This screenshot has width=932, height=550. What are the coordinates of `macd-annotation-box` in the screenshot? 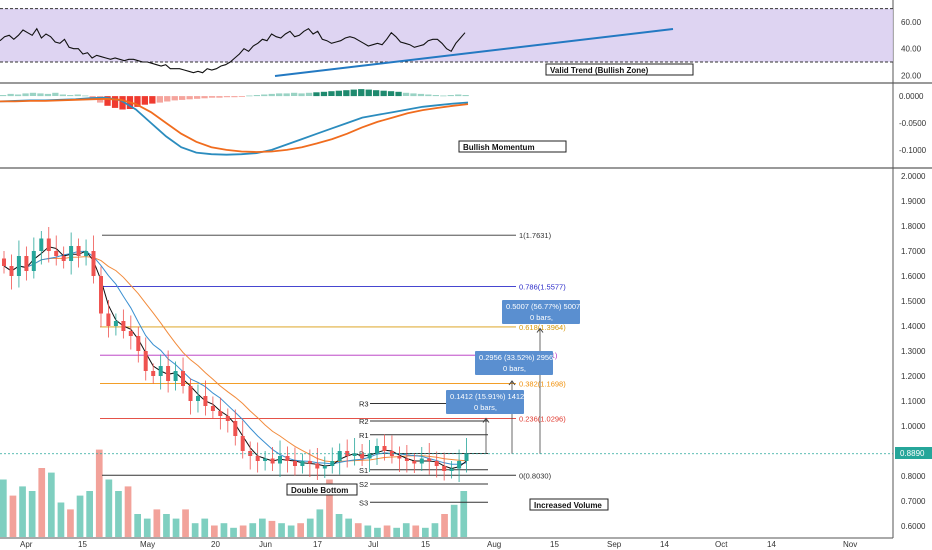 It's located at (512, 146).